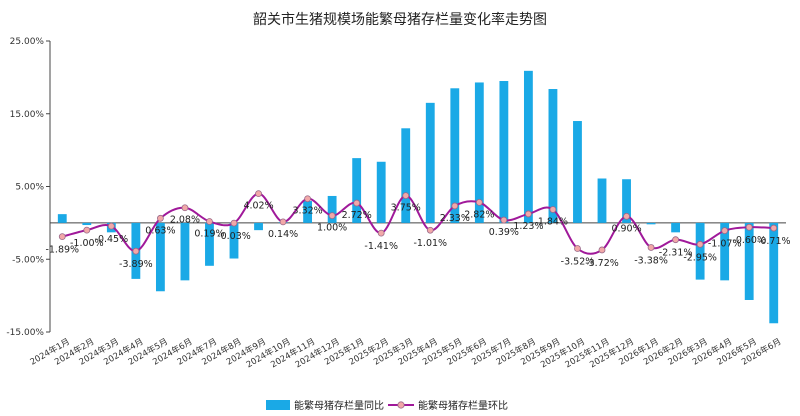 This screenshot has width=800, height=416. I want to click on data-label: -2.95%, so click(700, 257).